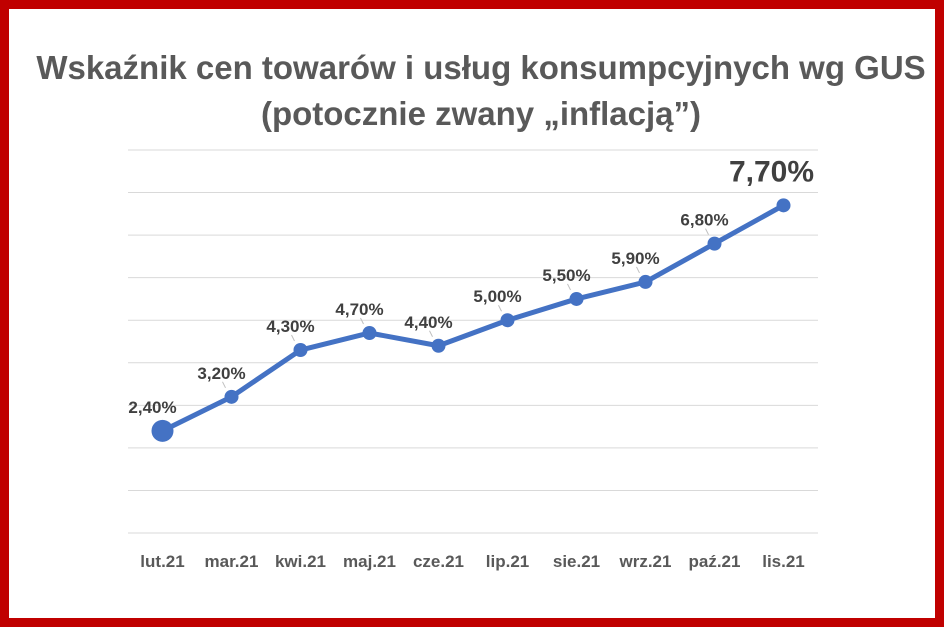  Describe the element at coordinates (566, 275) in the screenshot. I see `data-label: 5,50%` at that location.